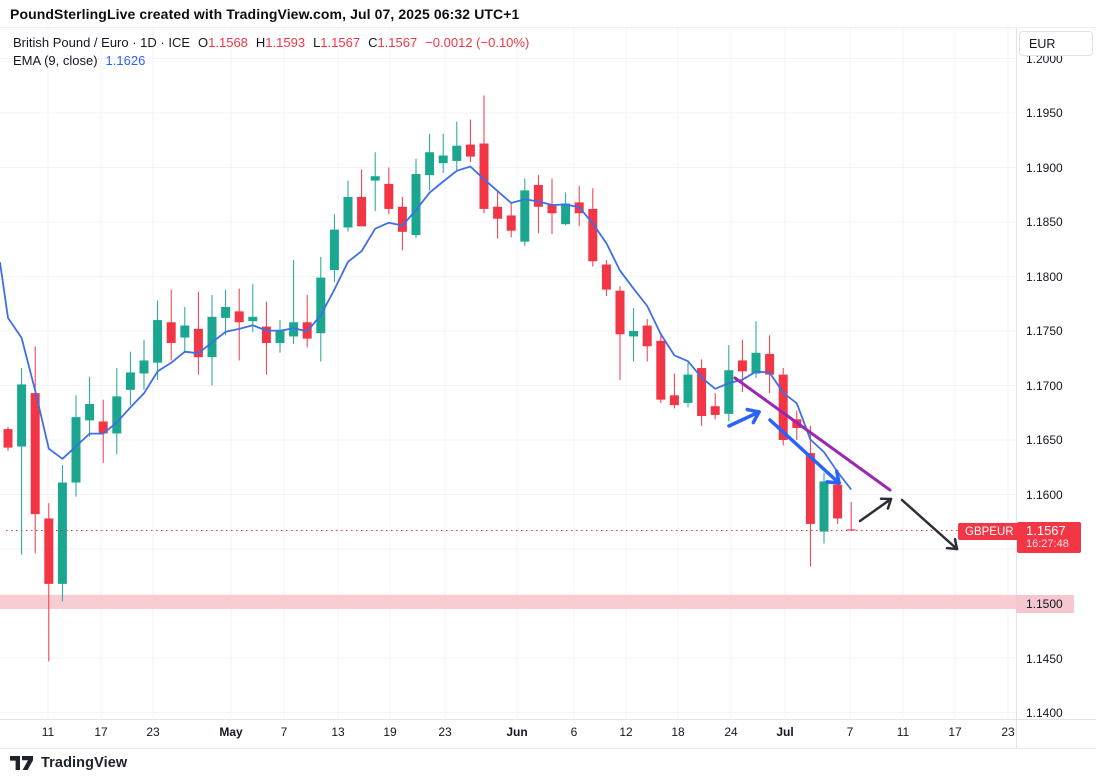 This screenshot has height=783, width=1096. Describe the element at coordinates (731, 732) in the screenshot. I see `time-scale-label: 24` at that location.